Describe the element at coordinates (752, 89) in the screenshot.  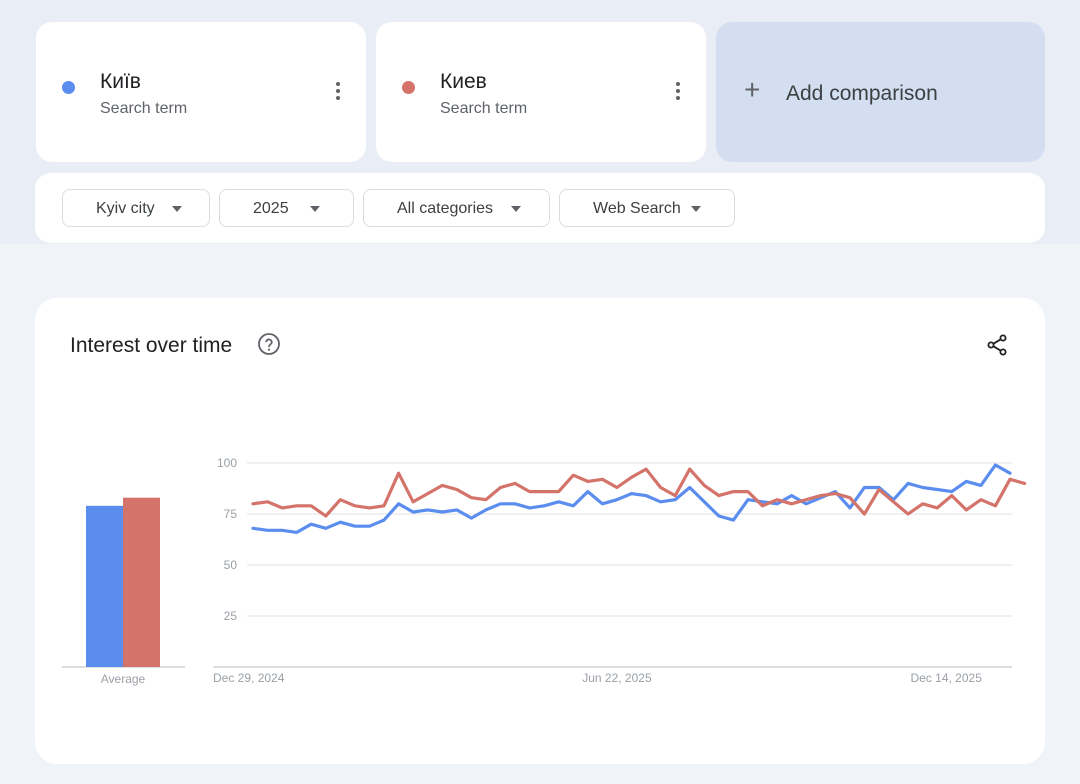
I see `plus-icon: +` at that location.